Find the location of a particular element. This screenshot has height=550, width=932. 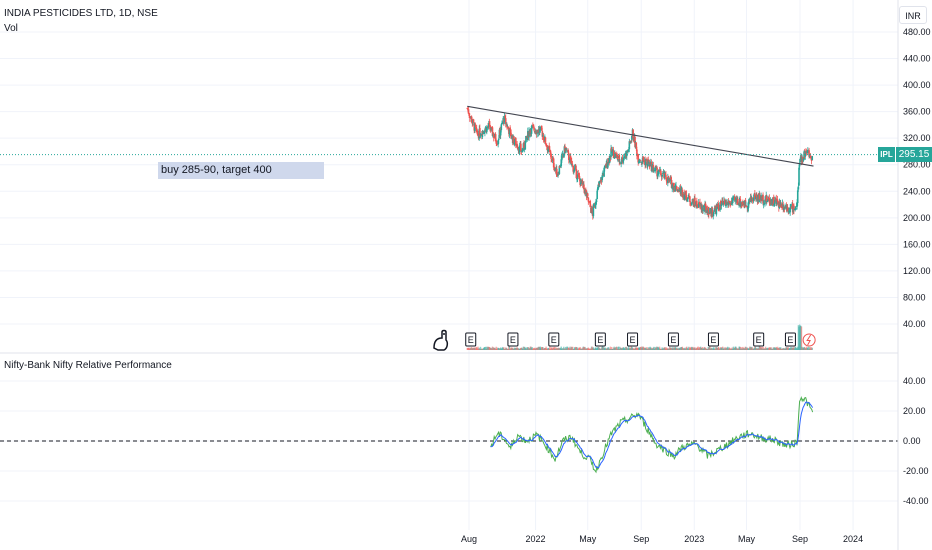

price-tick-label: 200.00 is located at coordinates (917, 218).